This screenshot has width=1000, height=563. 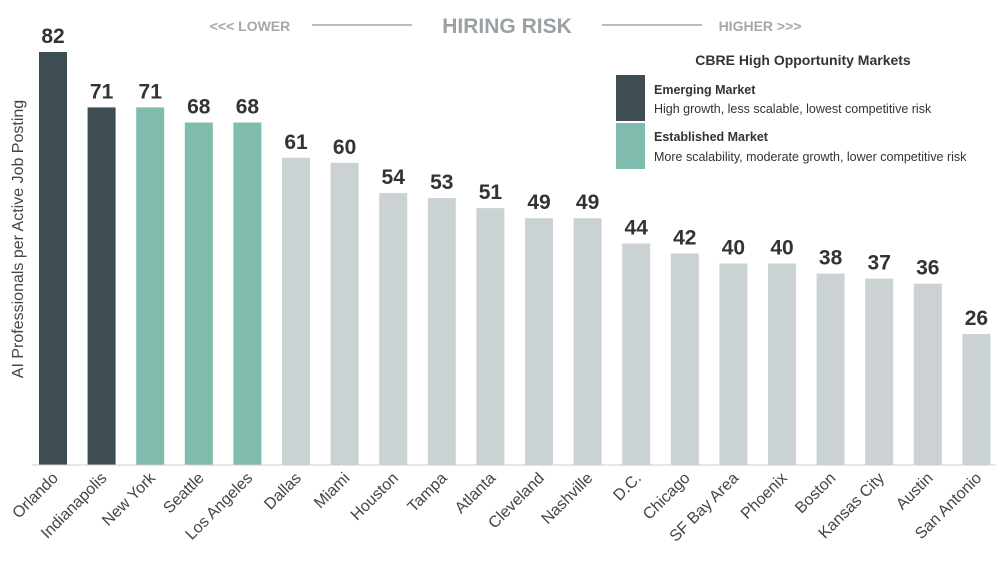 I want to click on category-label-dallas: Dallas, so click(x=282, y=491).